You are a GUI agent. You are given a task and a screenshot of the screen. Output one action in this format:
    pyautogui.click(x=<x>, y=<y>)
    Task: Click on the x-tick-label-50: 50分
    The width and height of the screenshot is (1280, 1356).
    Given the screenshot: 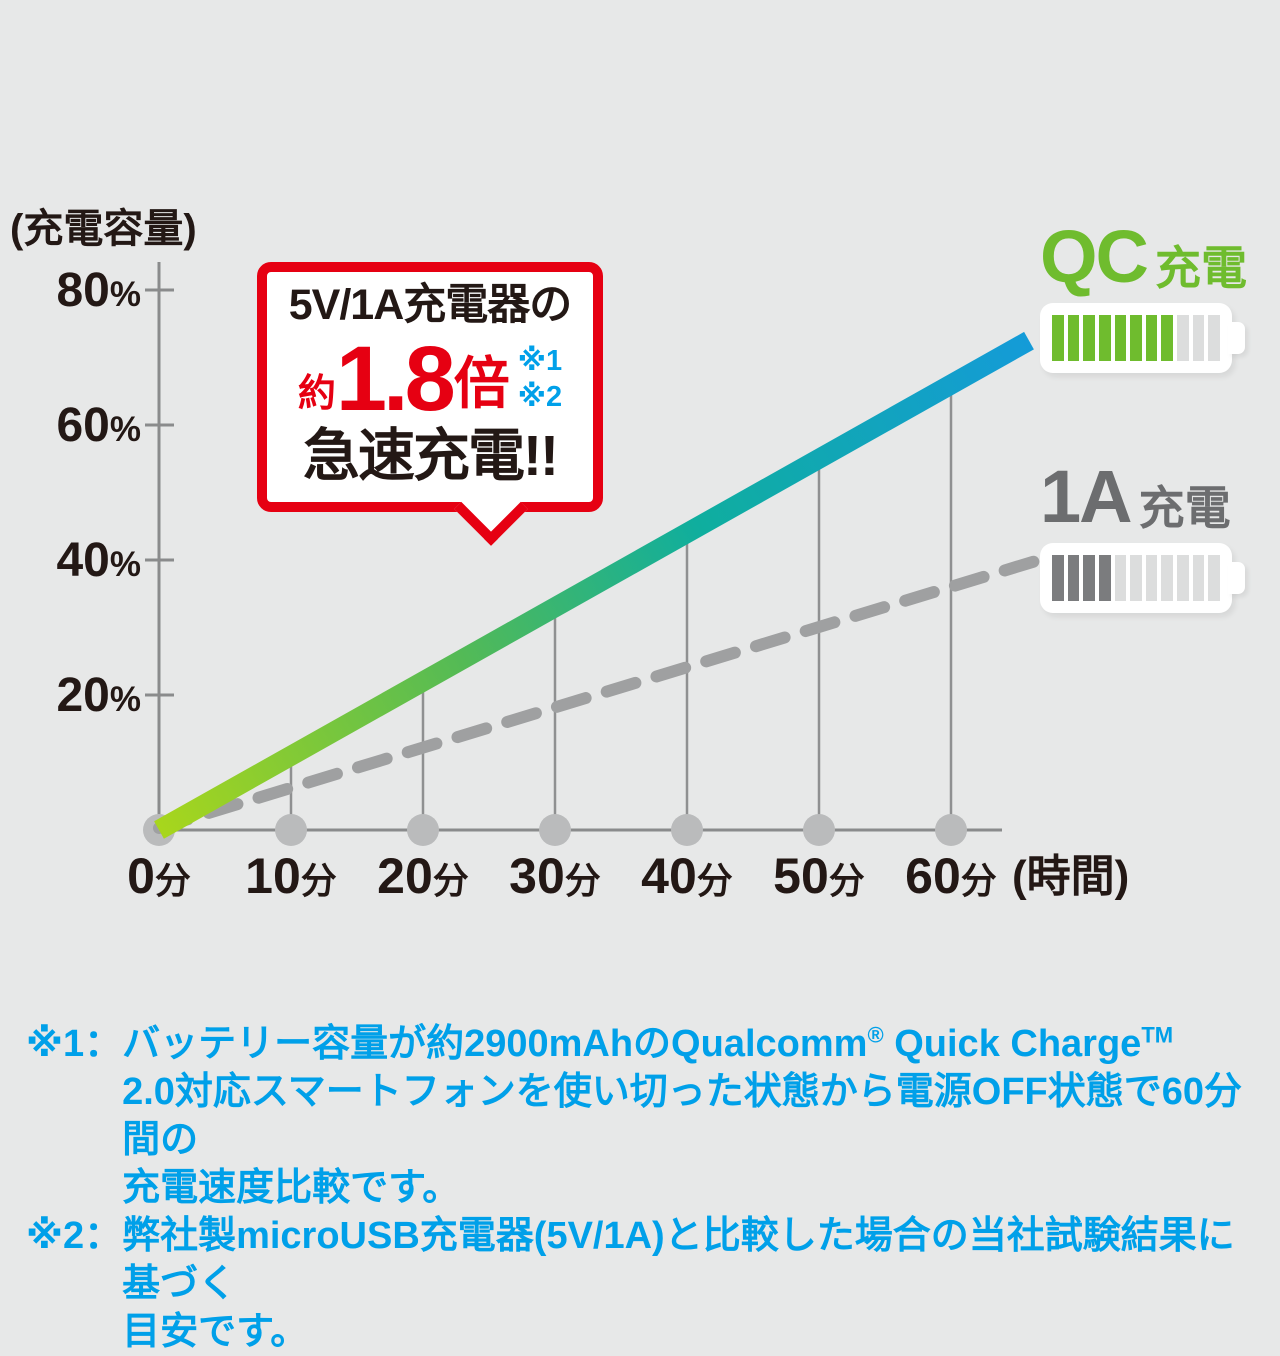 What is the action you would take?
    pyautogui.click(x=819, y=876)
    